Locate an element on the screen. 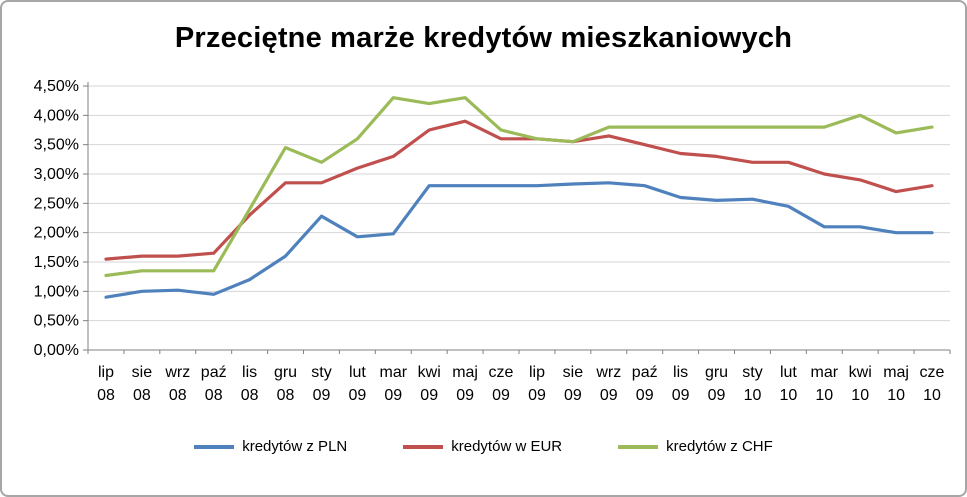 The width and height of the screenshot is (967, 497). legend-item-chf: kredytów z CHF is located at coordinates (695, 446).